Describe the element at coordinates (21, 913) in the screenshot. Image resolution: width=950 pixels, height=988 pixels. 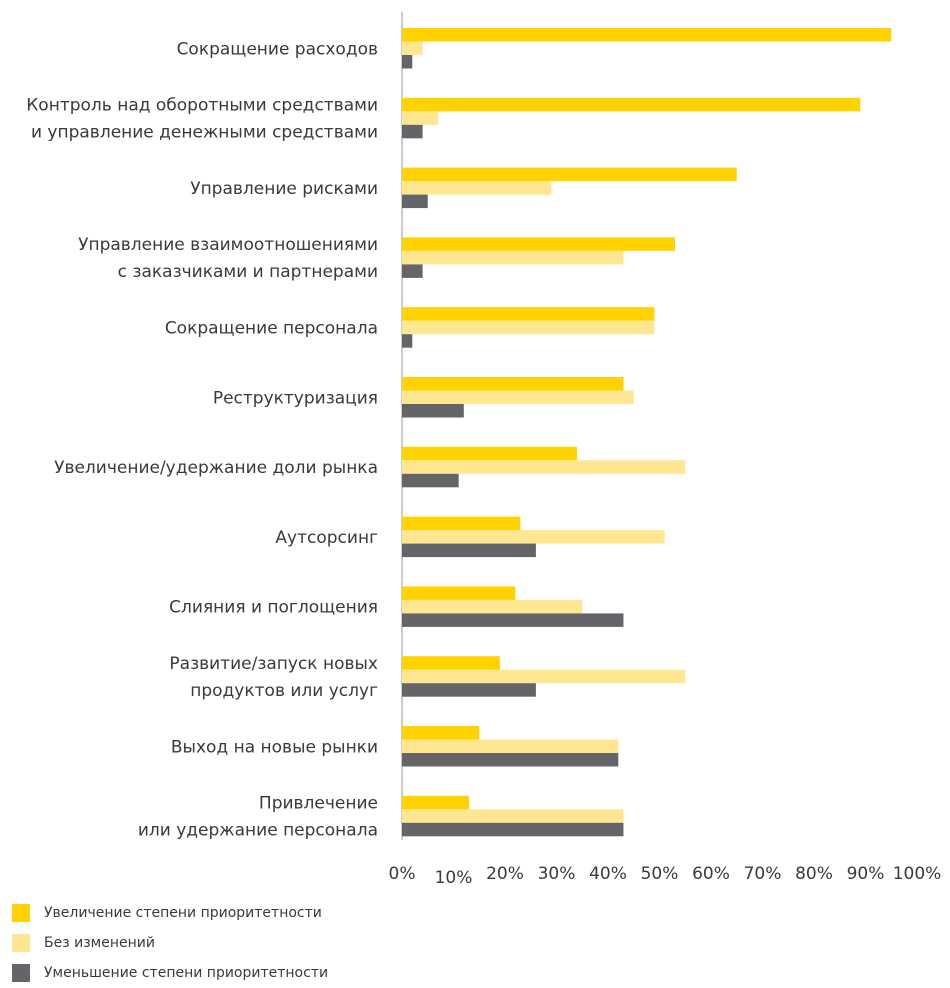
I see `legend-swatch-increase` at that location.